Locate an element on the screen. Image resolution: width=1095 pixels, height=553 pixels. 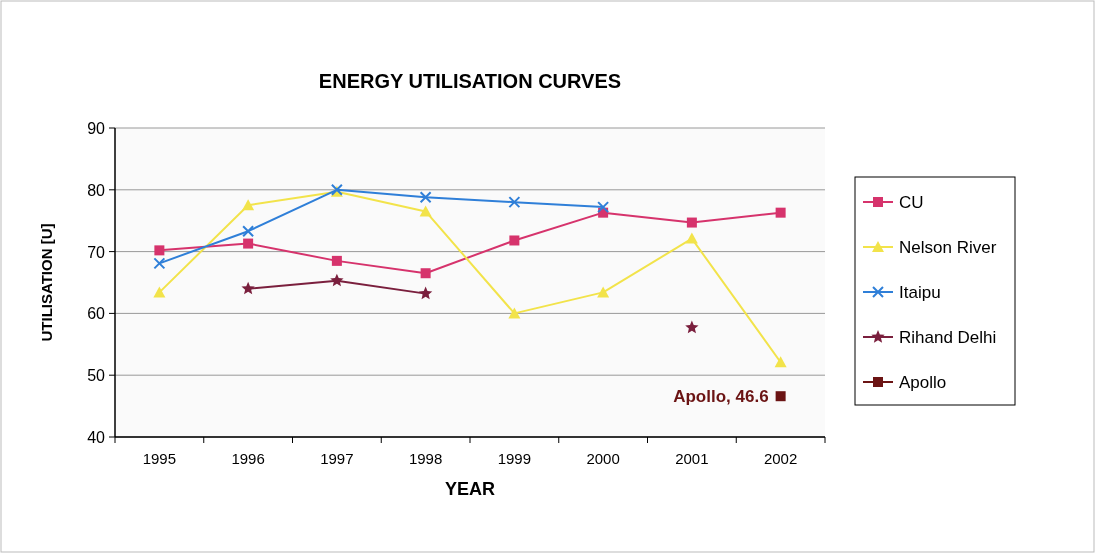
y-axis-title: UTILISATION [U] is located at coordinates (46, 282).